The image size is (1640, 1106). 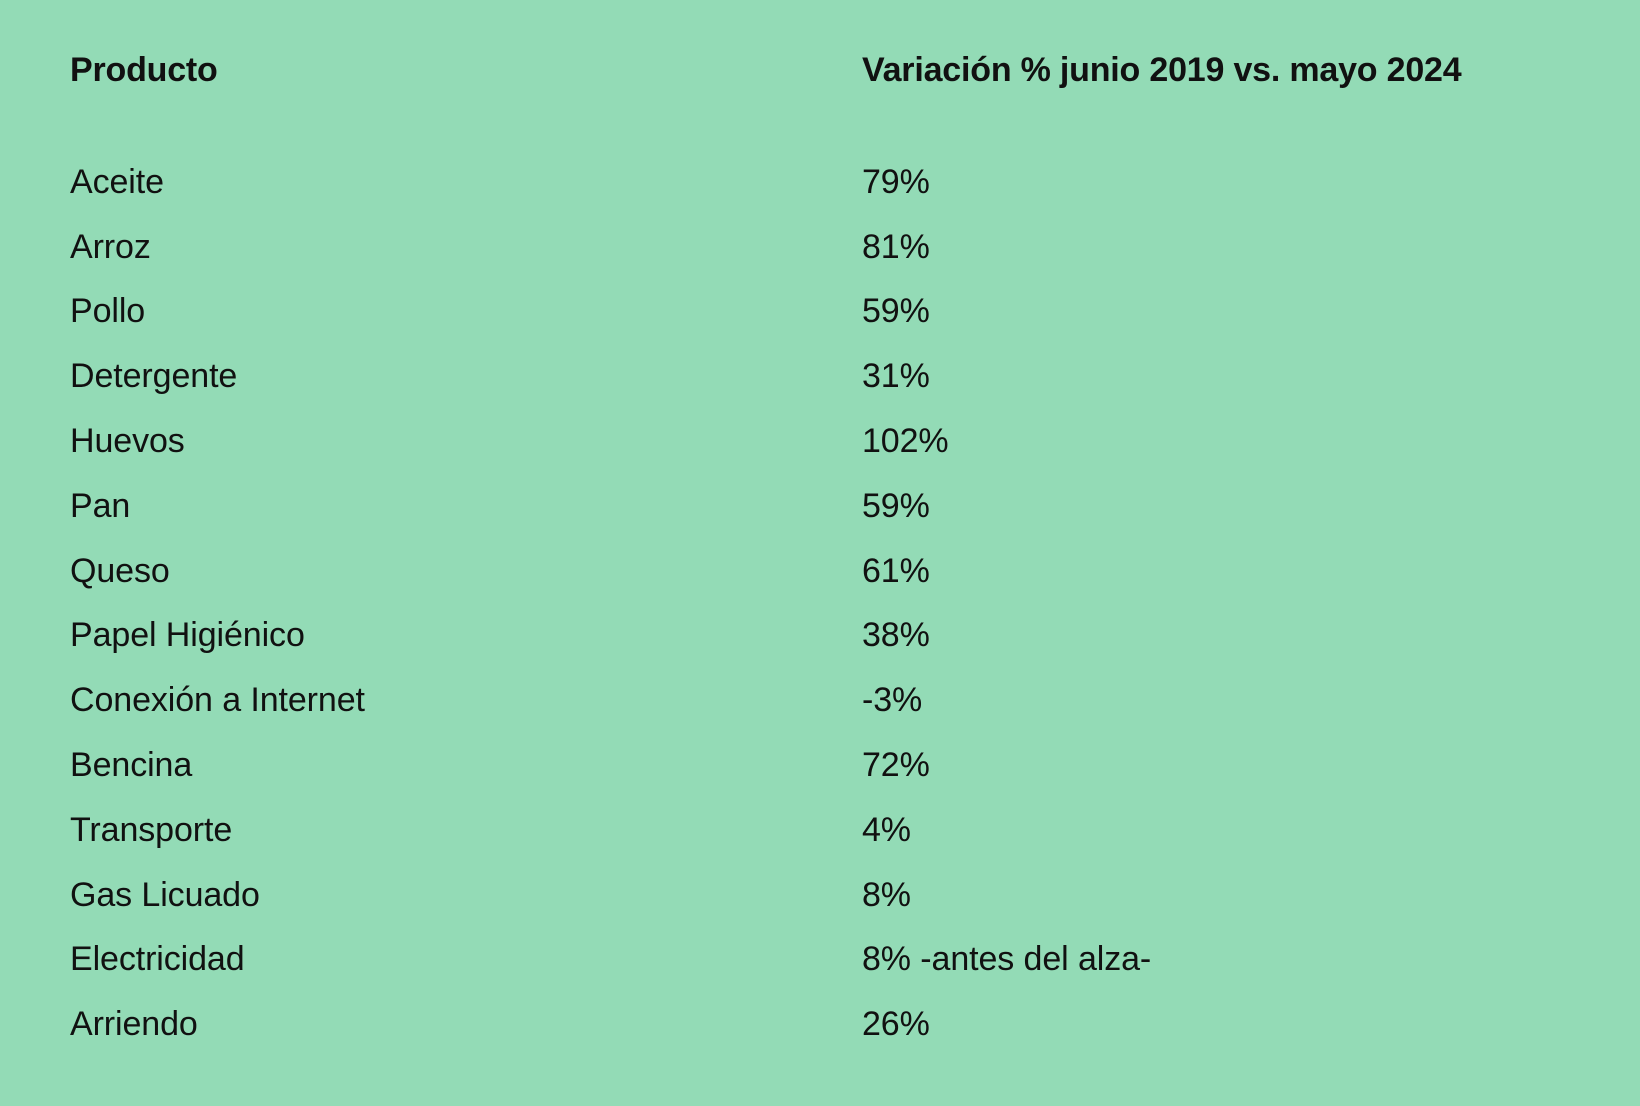 I want to click on variation-cell: 61%, so click(x=896, y=570).